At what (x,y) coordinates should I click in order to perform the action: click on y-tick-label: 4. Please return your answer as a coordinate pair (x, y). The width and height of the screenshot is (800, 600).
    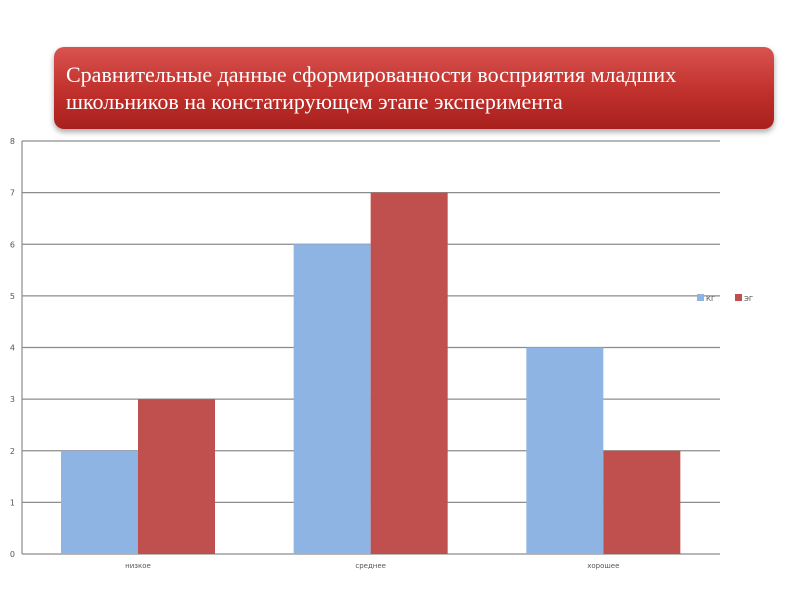
    Looking at the image, I should click on (12, 348).